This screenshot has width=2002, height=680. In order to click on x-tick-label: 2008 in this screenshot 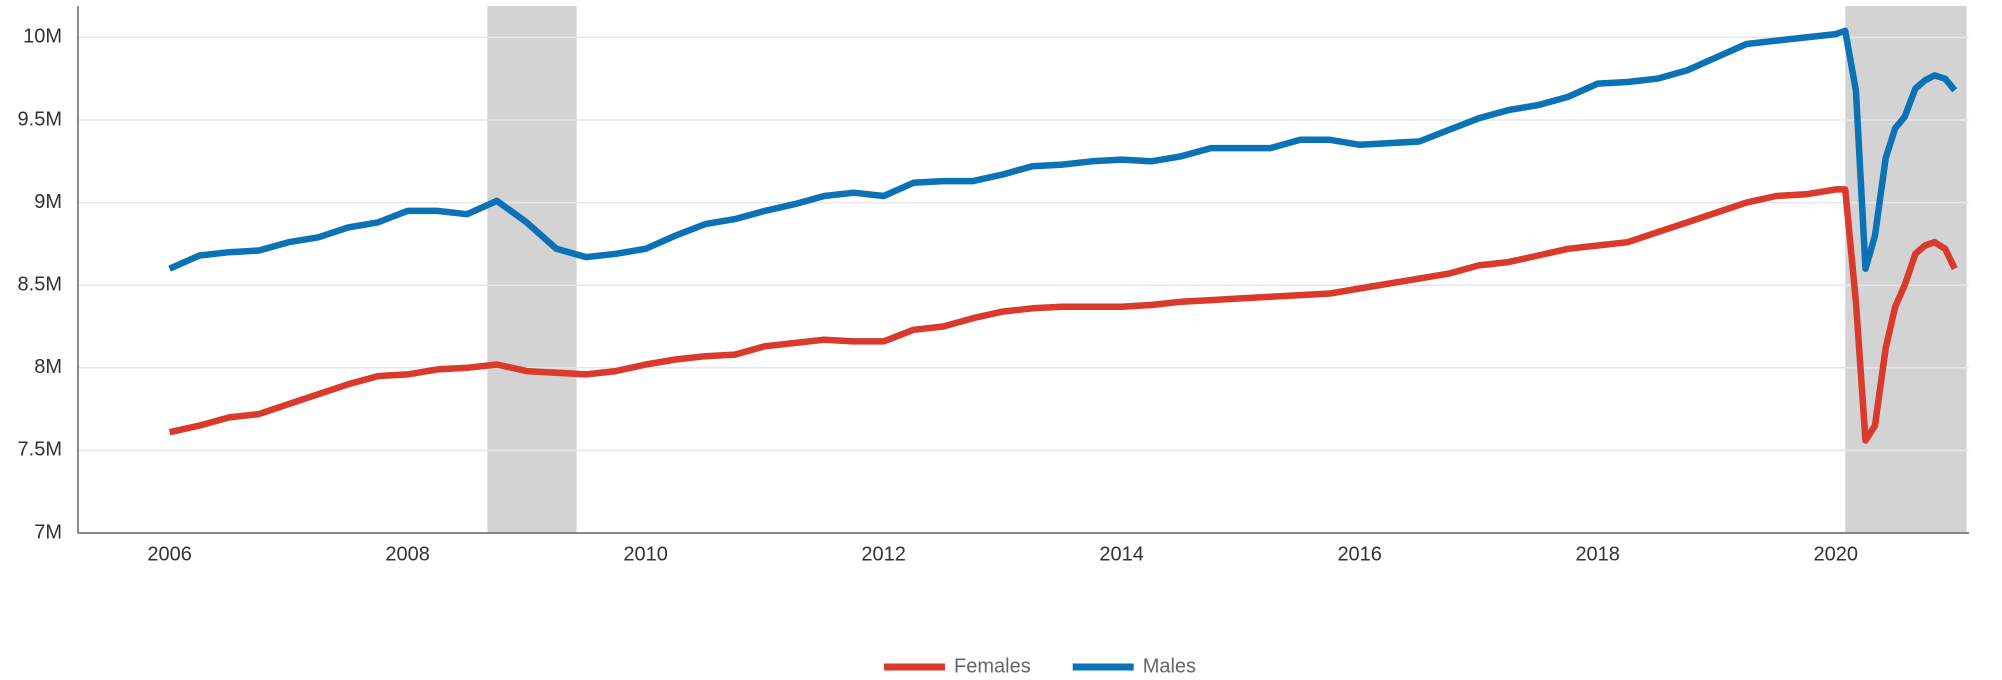, I will do `click(407, 554)`.